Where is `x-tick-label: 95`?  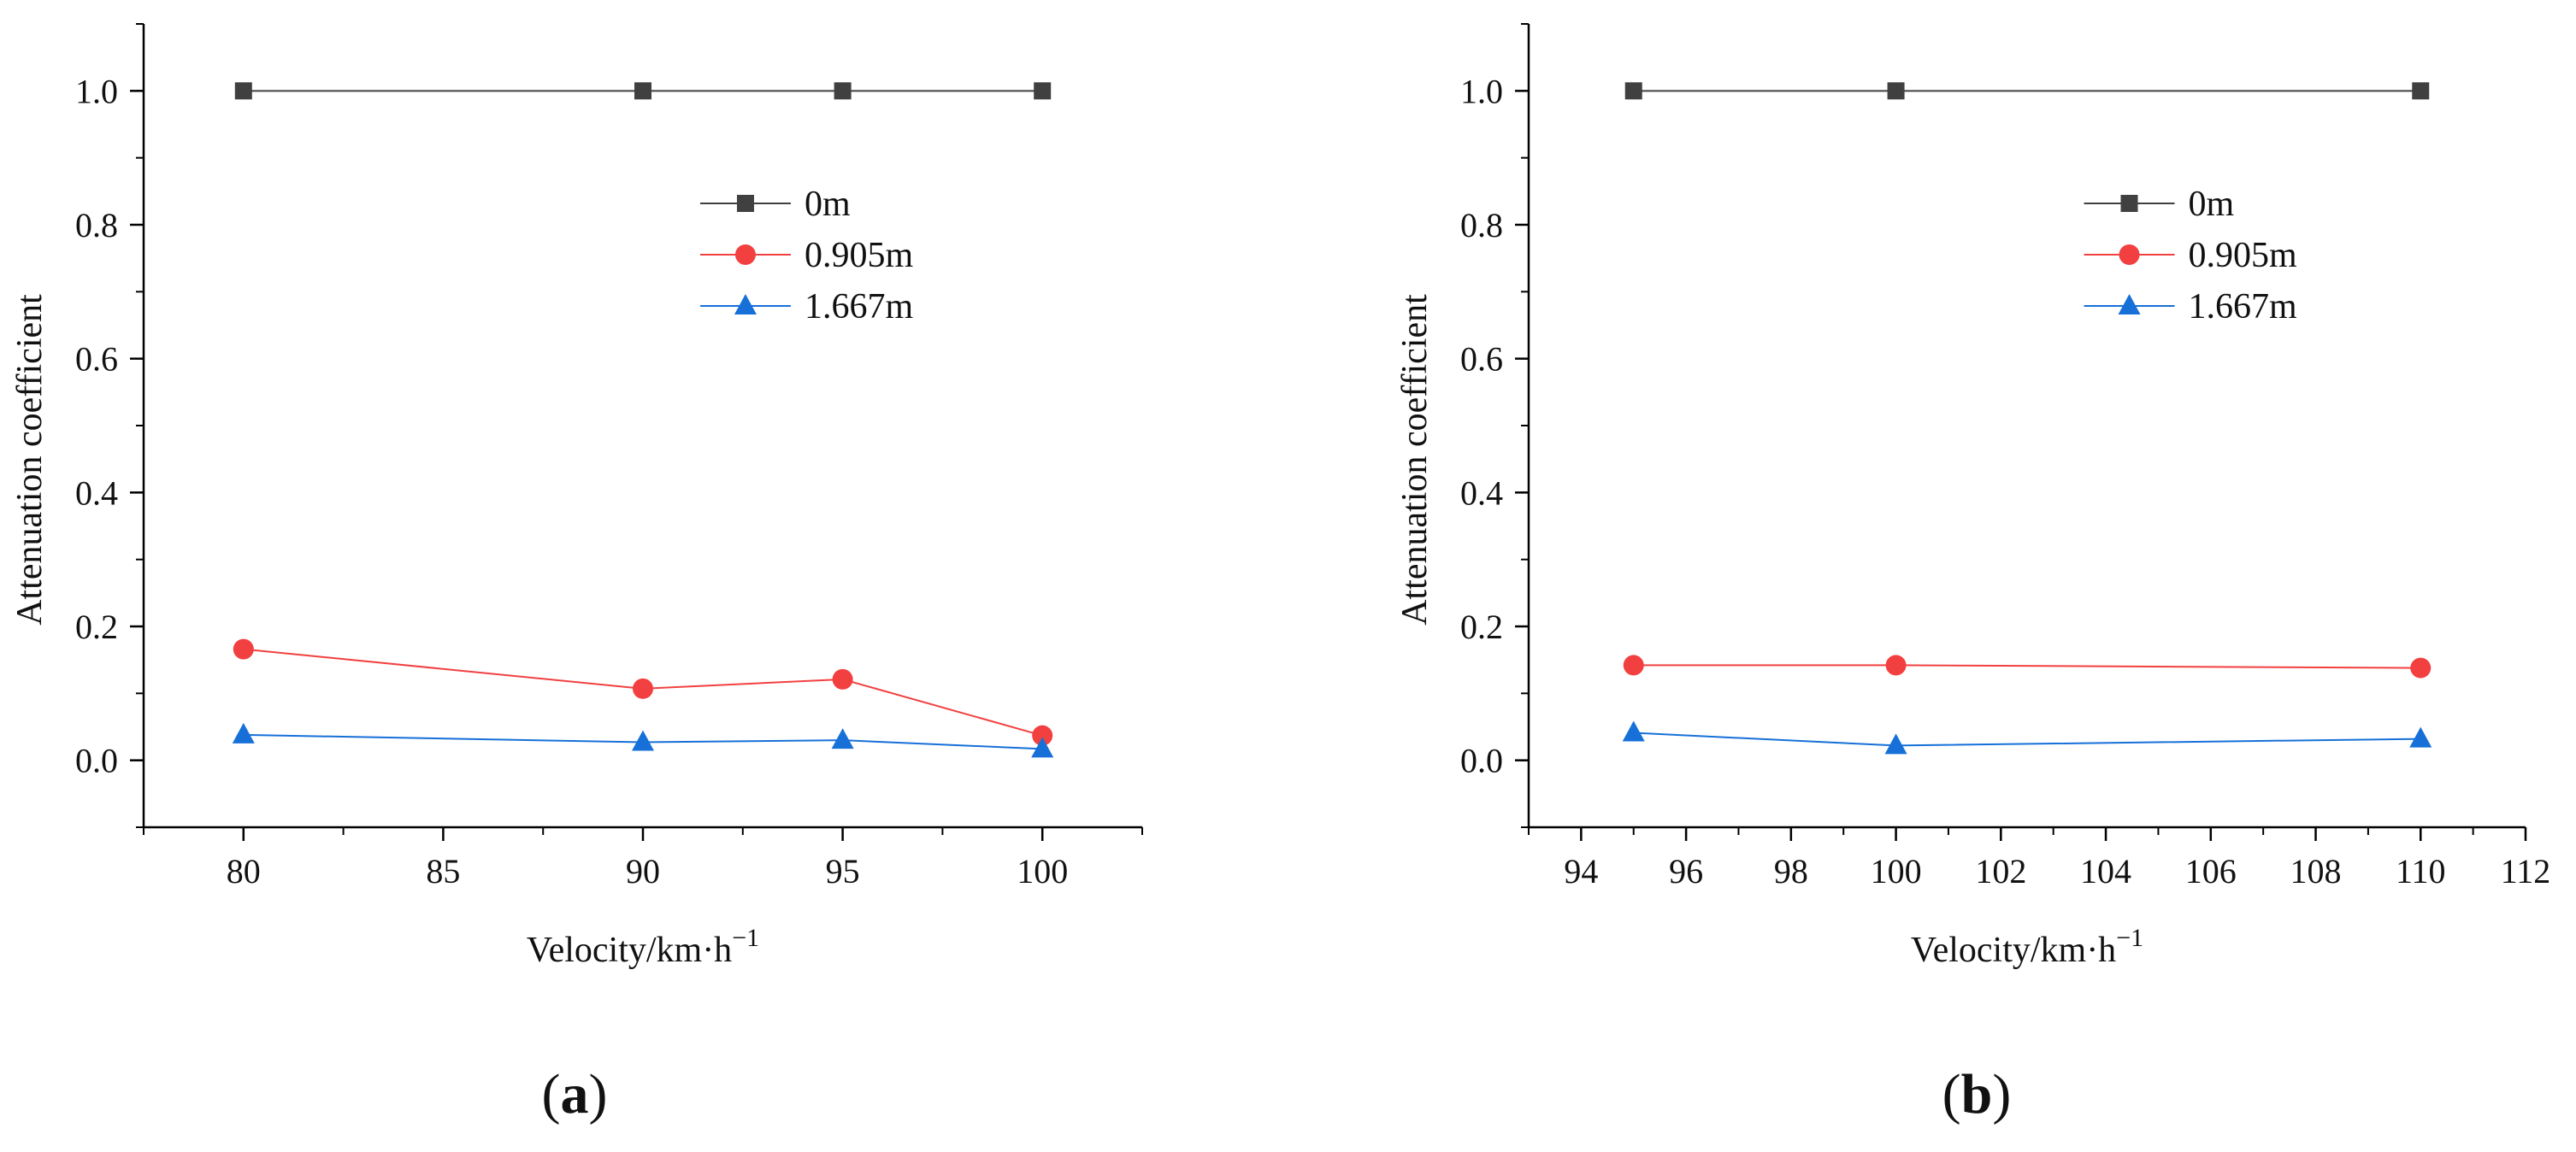
x-tick-label: 95 is located at coordinates (843, 871).